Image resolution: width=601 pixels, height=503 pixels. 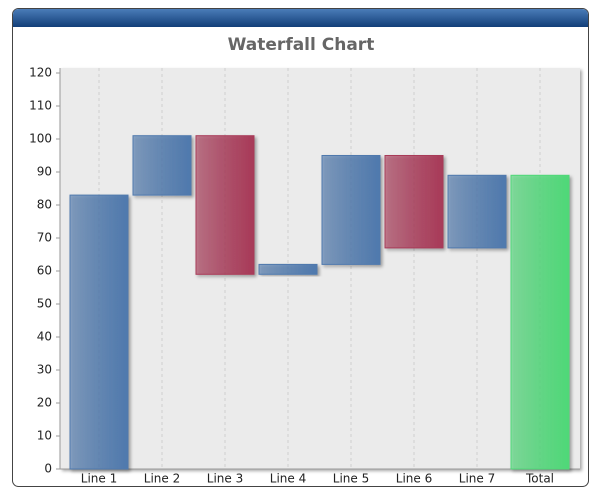 I want to click on window-header, so click(x=300, y=18).